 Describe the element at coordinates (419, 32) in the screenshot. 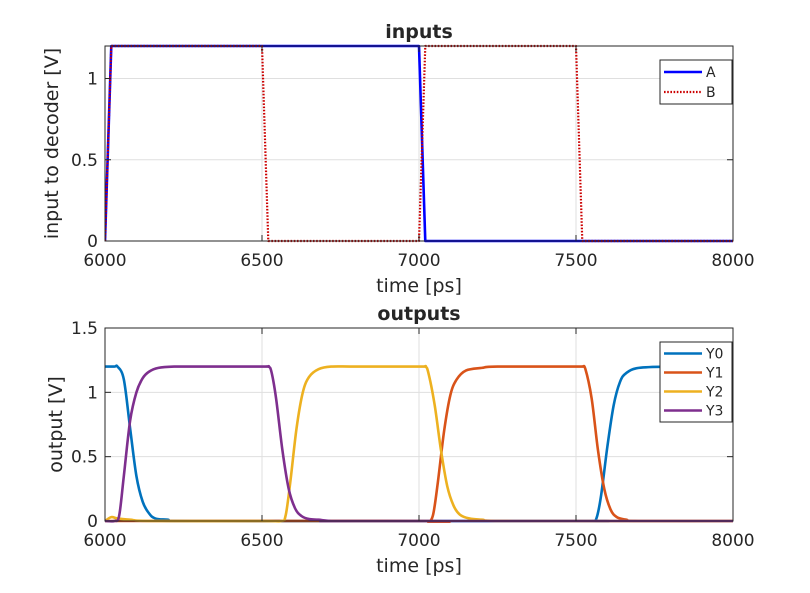

I see `inputs-title: inputs` at that location.